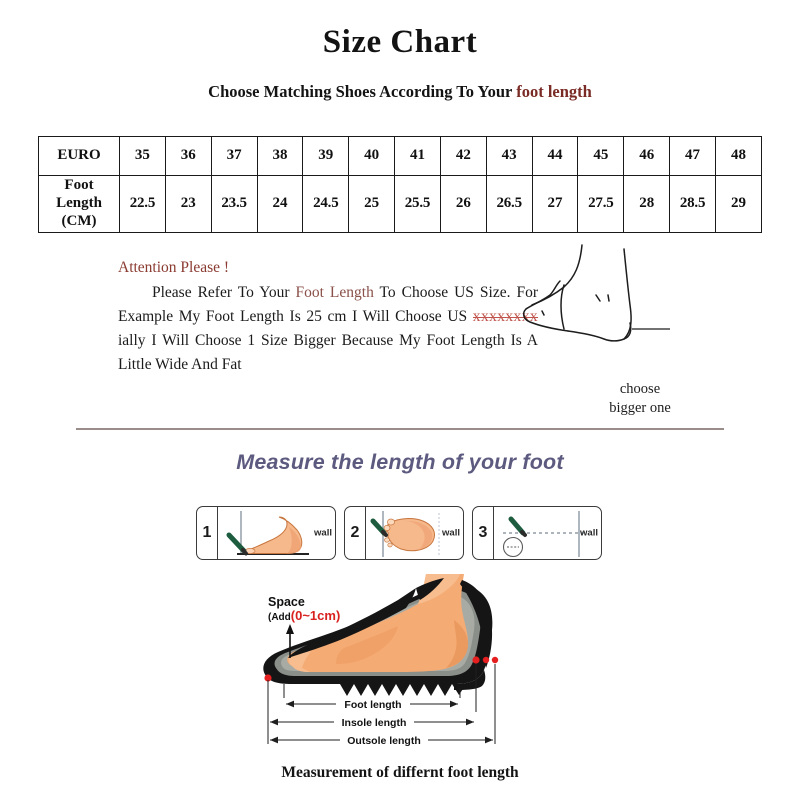  Describe the element at coordinates (174, 267) in the screenshot. I see `attention-heading: Attention Please !` at that location.